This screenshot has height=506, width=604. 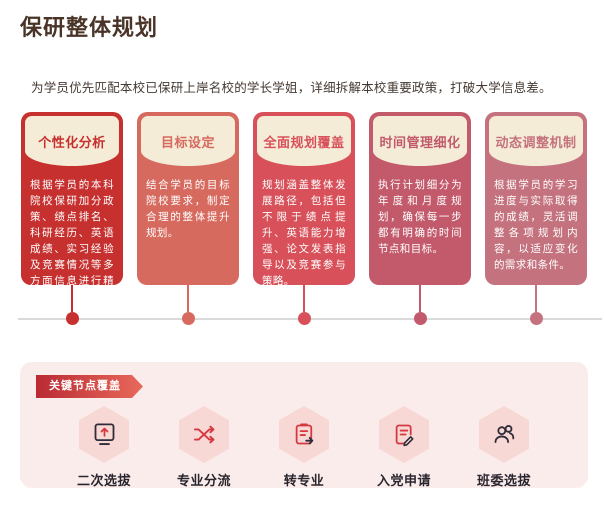 I want to click on card-title: 个性化分析, so click(x=72, y=142).